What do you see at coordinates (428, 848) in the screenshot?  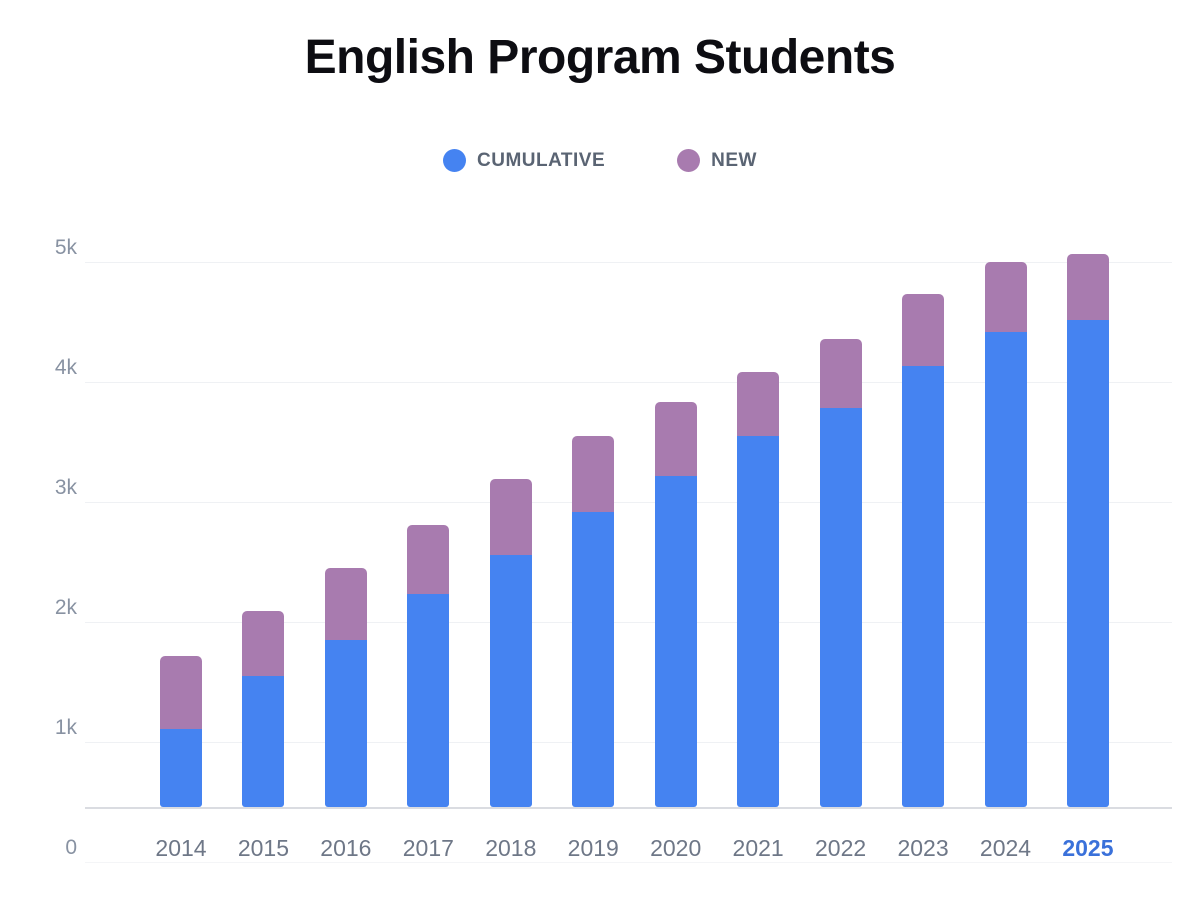 I see `x-axis-label-2017: 2017` at bounding box center [428, 848].